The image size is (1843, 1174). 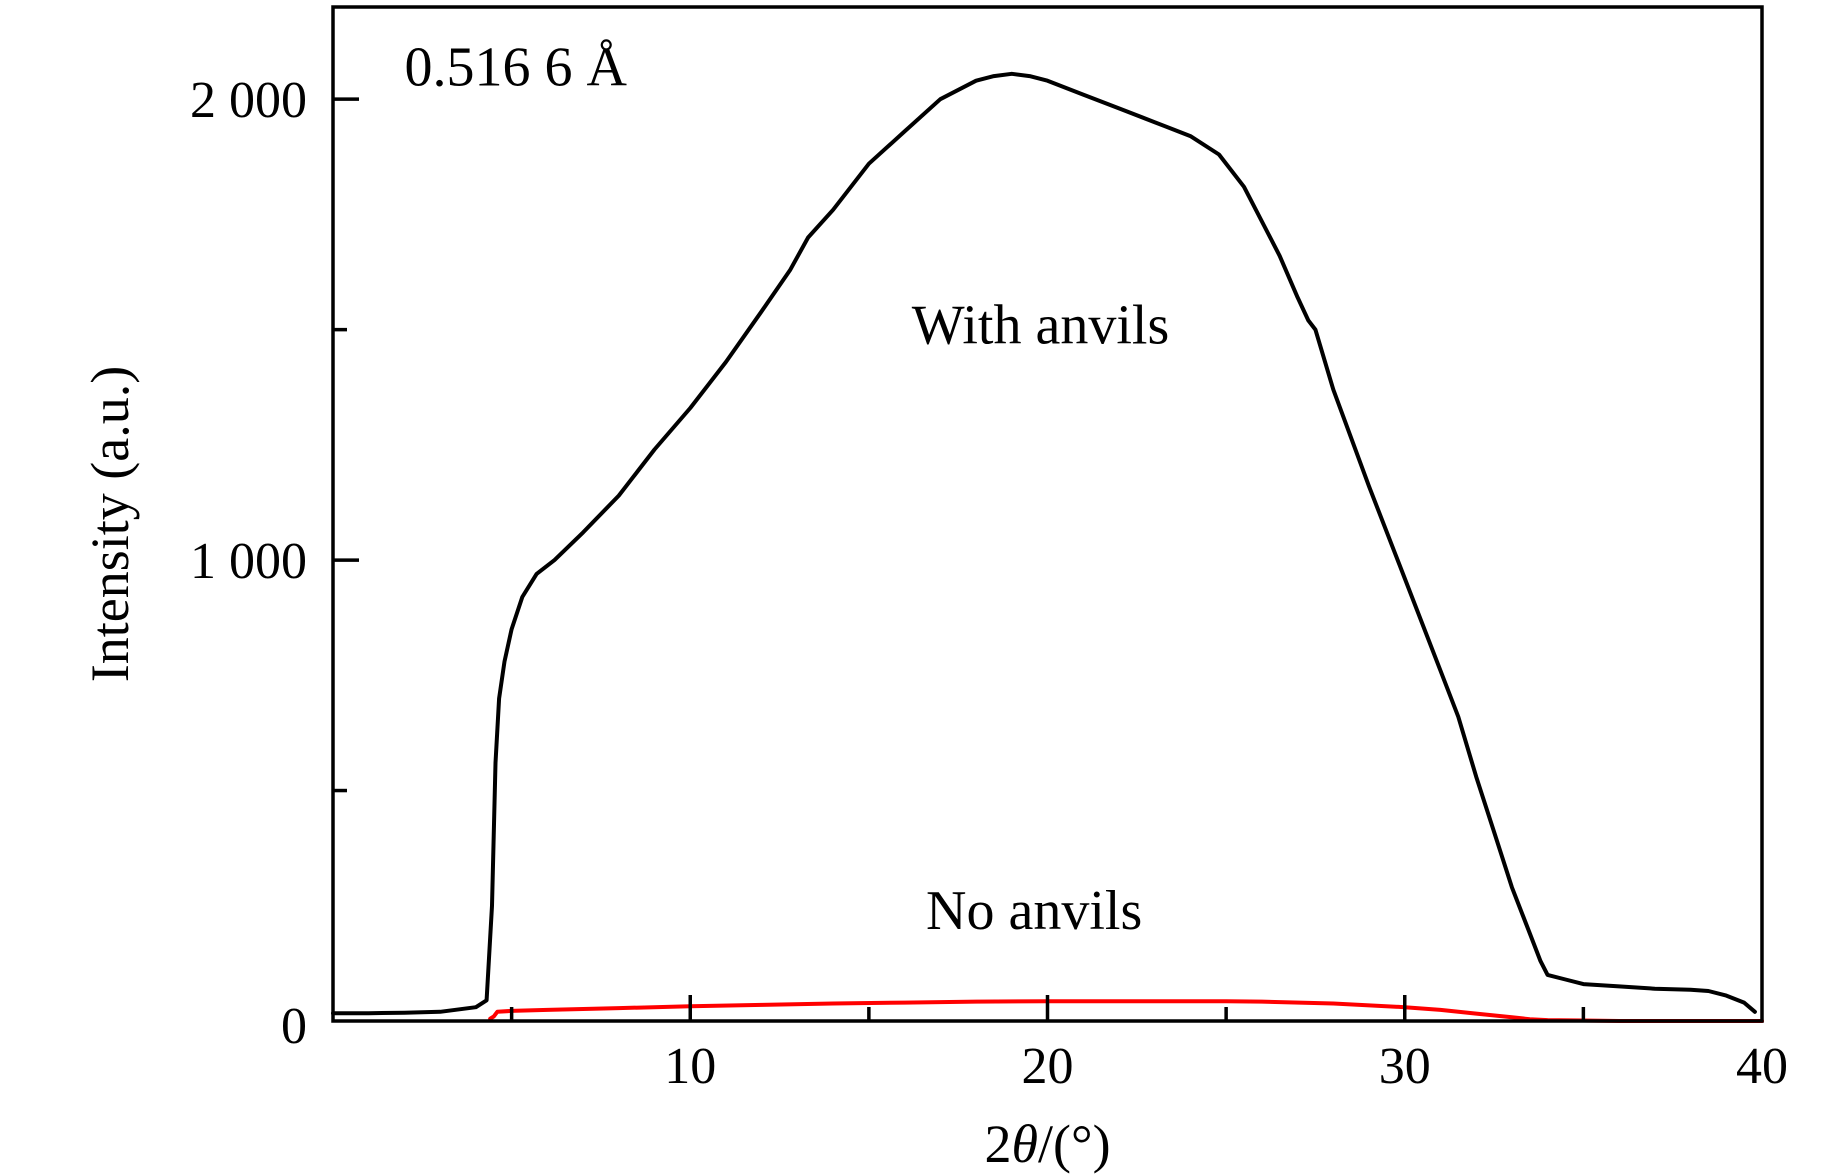 I want to click on x-tick-label: 20, so click(x=1048, y=1066).